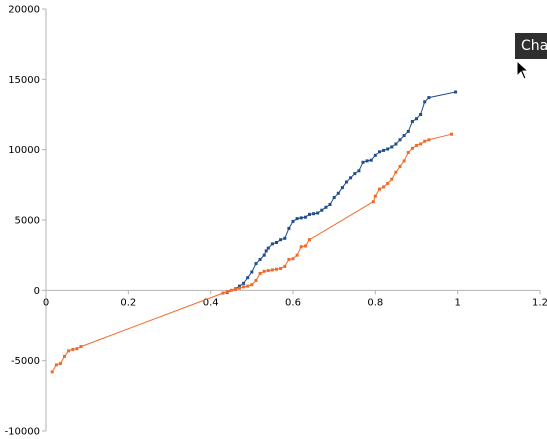  I want to click on x-tick-label: 0, so click(46, 302).